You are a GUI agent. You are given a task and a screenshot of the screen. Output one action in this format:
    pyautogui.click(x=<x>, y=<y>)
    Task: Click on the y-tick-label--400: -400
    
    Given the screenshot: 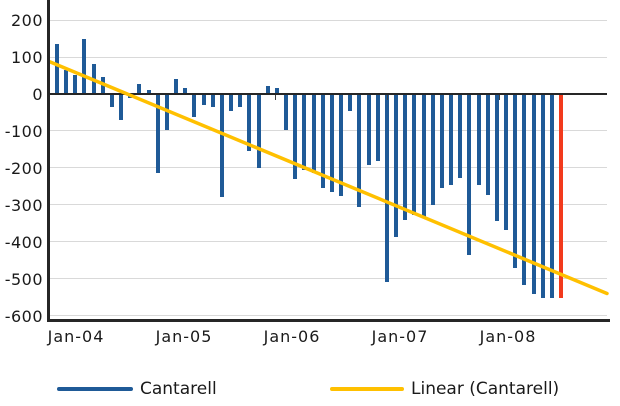 What is the action you would take?
    pyautogui.click(x=23, y=242)
    